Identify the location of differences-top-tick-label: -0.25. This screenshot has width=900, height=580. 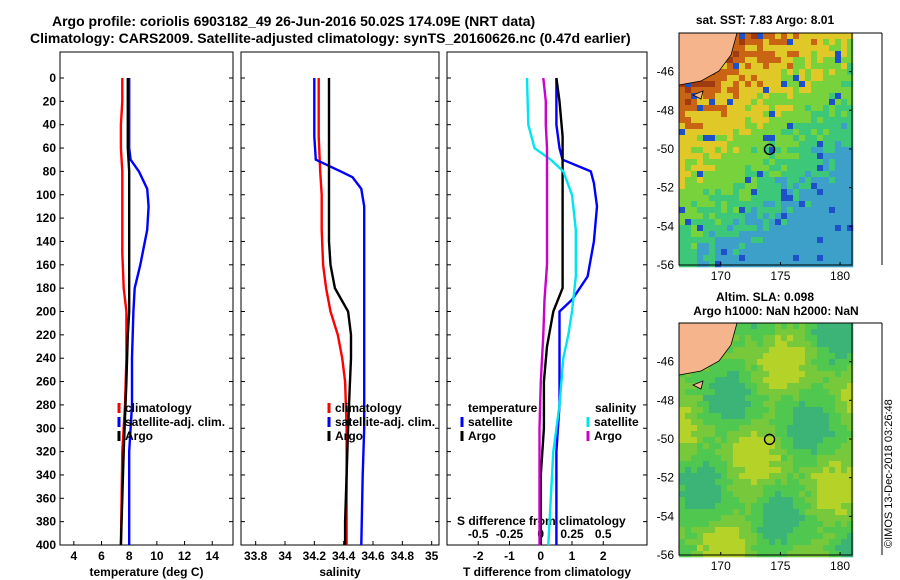
(510, 534).